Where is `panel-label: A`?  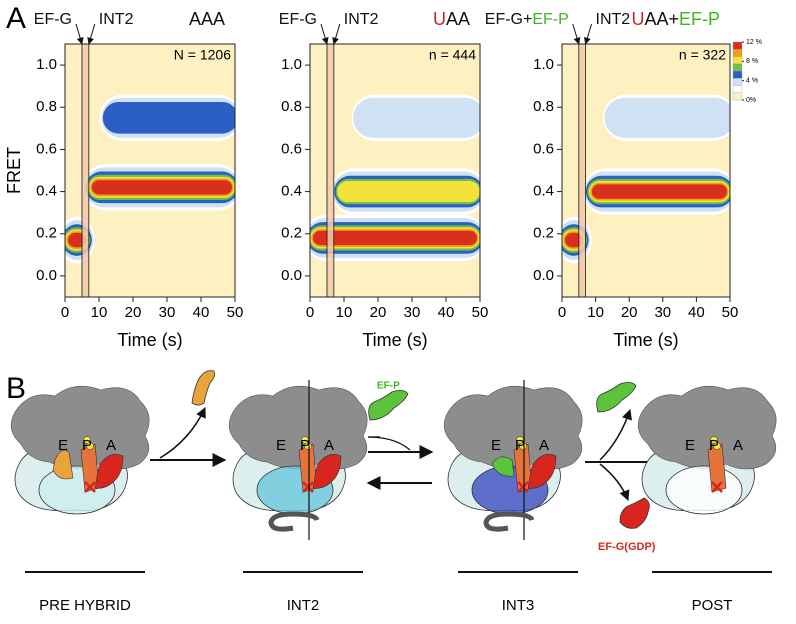 panel-label: A is located at coordinates (16, 18).